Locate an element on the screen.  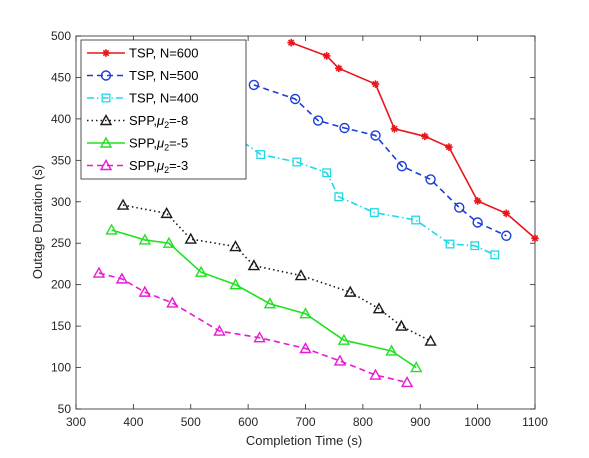
y-tick-label: 300 is located at coordinates (61, 202).